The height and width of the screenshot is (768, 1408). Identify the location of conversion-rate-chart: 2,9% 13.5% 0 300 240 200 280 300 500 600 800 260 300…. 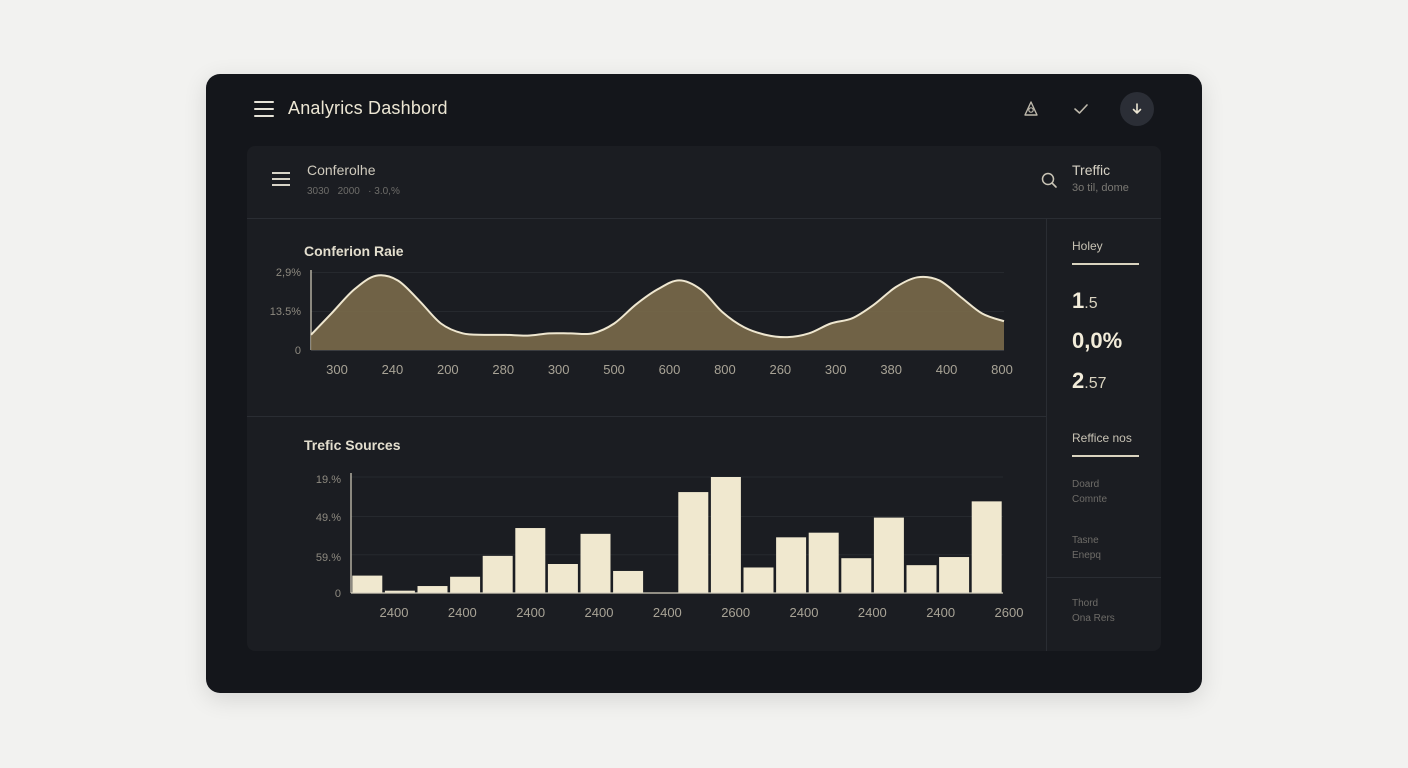
(641, 322).